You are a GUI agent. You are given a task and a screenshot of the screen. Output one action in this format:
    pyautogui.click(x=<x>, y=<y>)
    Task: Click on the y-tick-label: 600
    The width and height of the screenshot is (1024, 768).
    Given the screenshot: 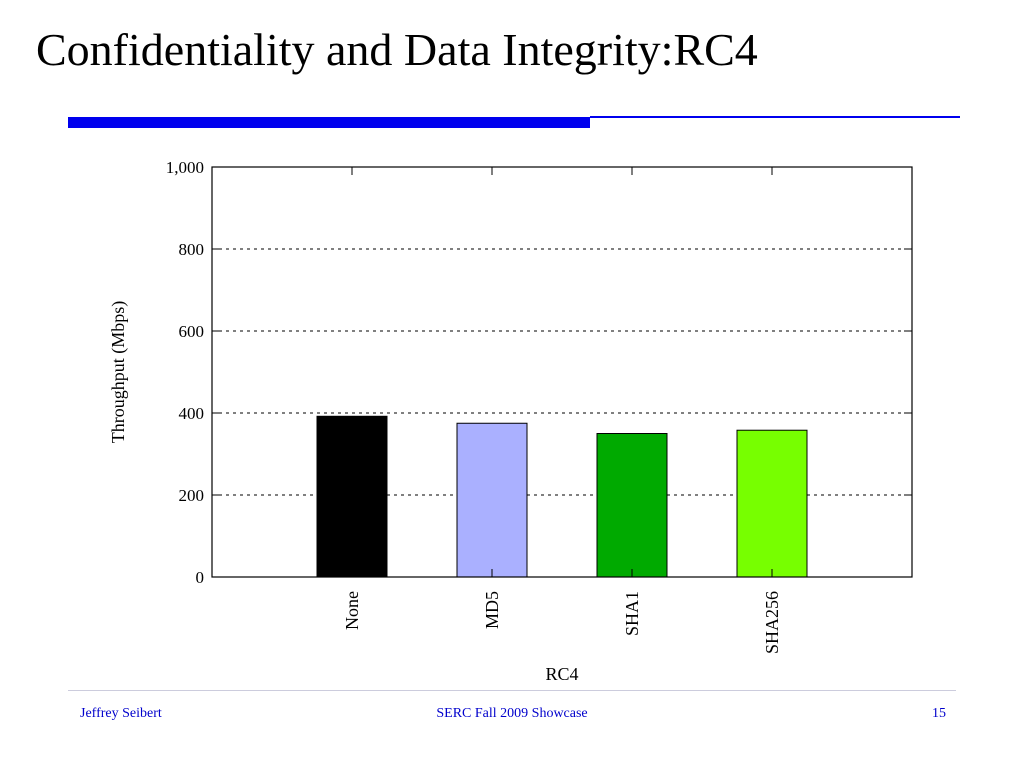 What is the action you would take?
    pyautogui.click(x=192, y=331)
    